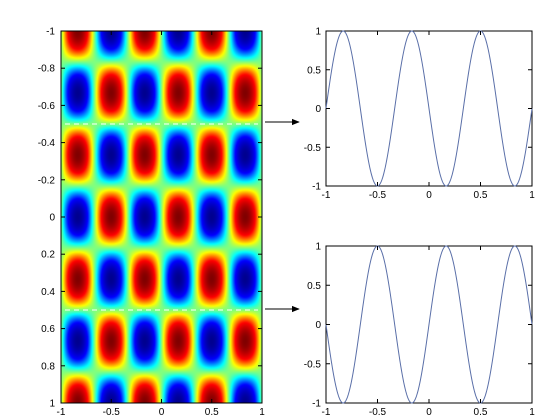  Describe the element at coordinates (326, 195) in the screenshot. I see `line-plot-top-x-tick-label: -1` at that location.